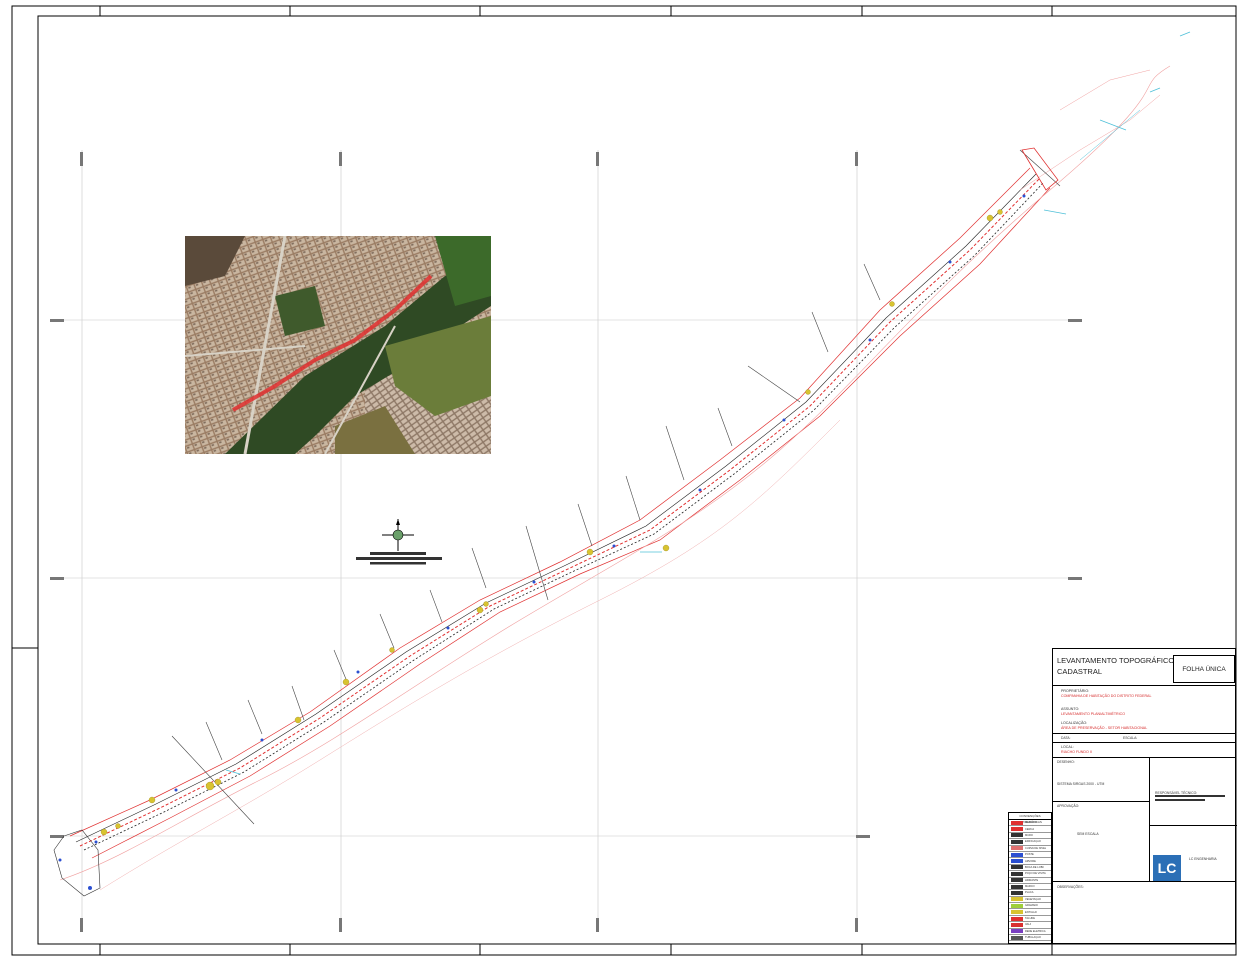 The height and width of the screenshot is (959, 1244). Describe the element at coordinates (338, 345) in the screenshot. I see `aerial-photo` at that location.